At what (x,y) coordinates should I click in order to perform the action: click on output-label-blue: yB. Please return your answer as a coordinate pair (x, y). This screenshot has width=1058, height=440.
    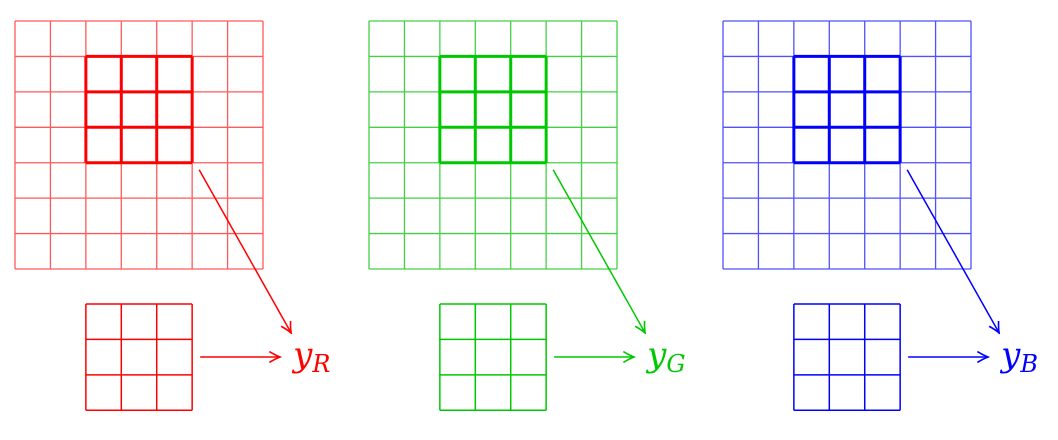
    Looking at the image, I should click on (1018, 356).